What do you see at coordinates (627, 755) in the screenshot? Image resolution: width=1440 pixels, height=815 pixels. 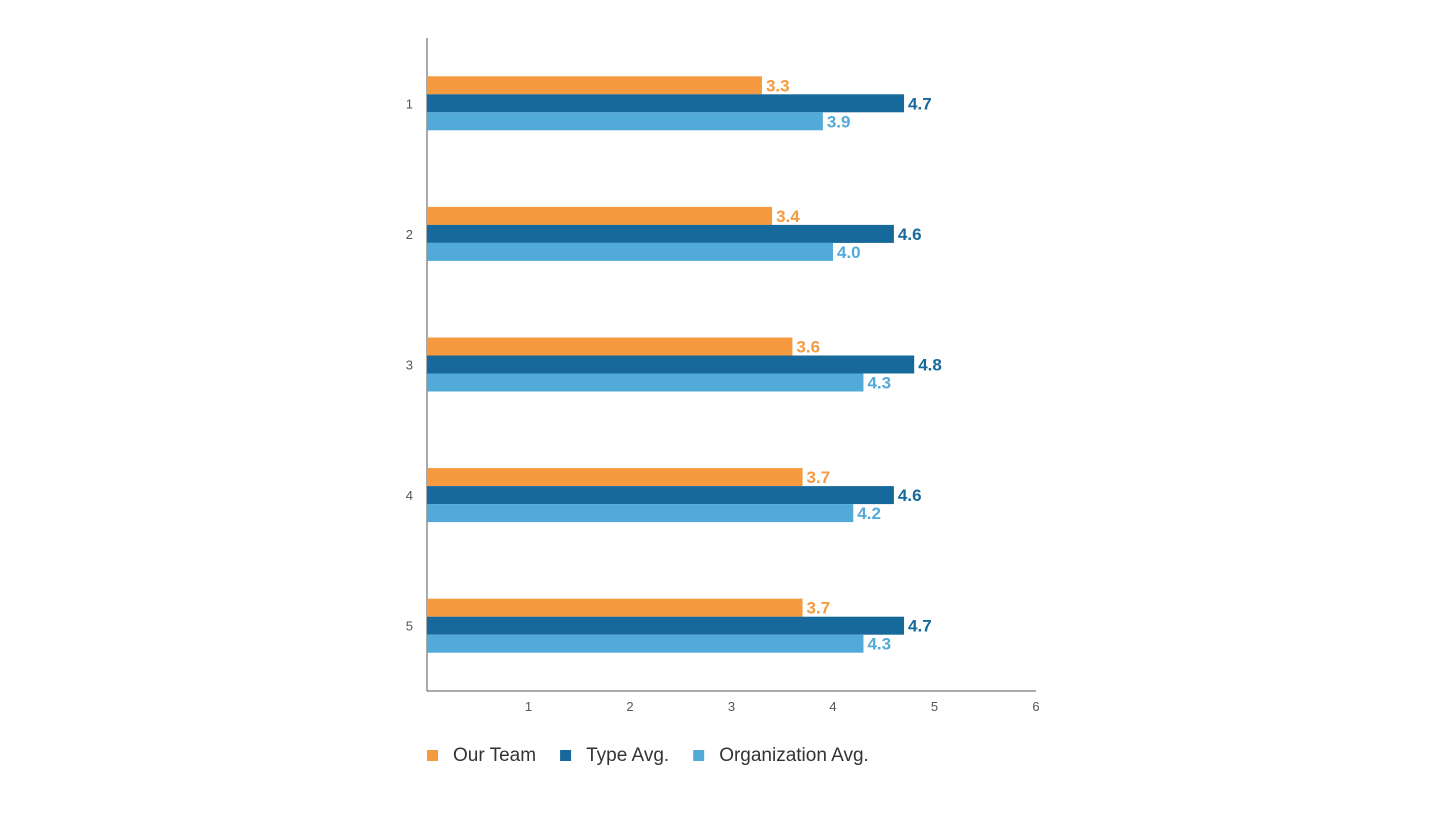 I see `legend-label: Type Avg.` at bounding box center [627, 755].